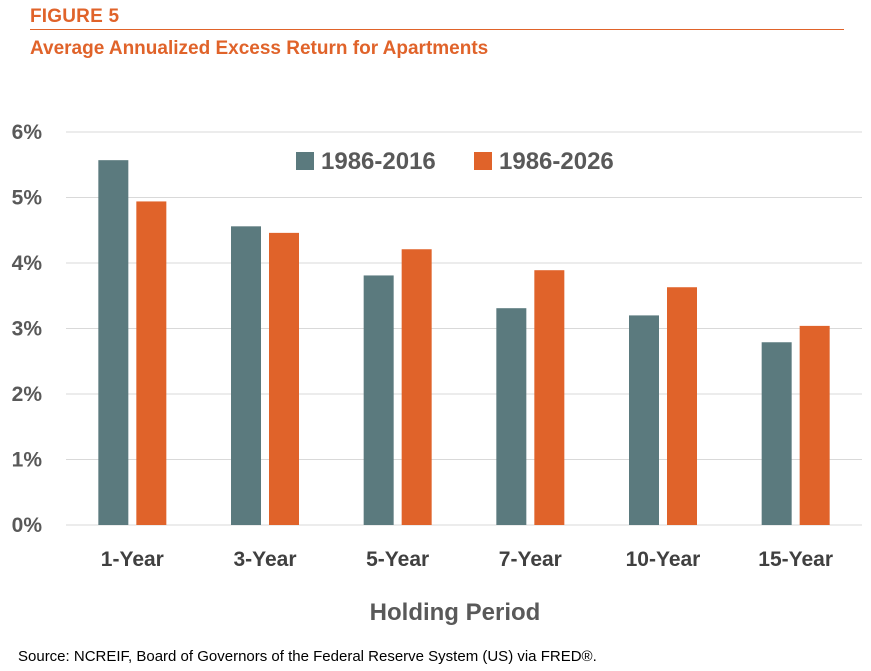  Describe the element at coordinates (416, 387) in the screenshot. I see `bar-2-5-year` at that location.